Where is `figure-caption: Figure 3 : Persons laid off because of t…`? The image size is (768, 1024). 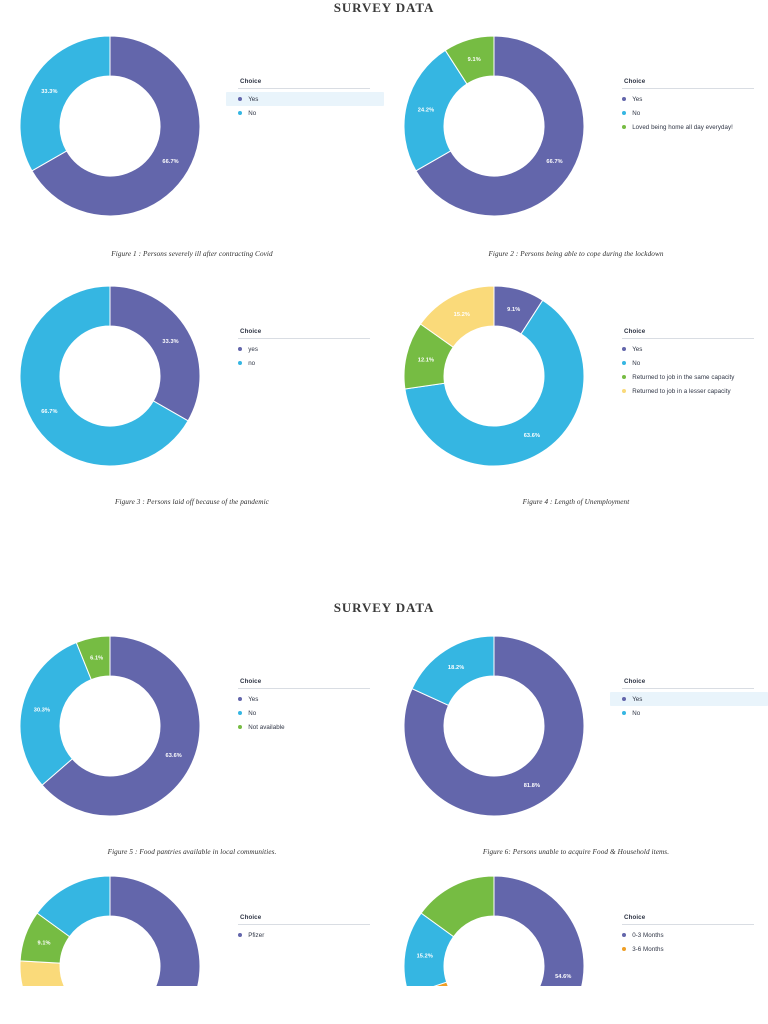 figure-caption: Figure 3 : Persons laid off because of t… is located at coordinates (192, 502).